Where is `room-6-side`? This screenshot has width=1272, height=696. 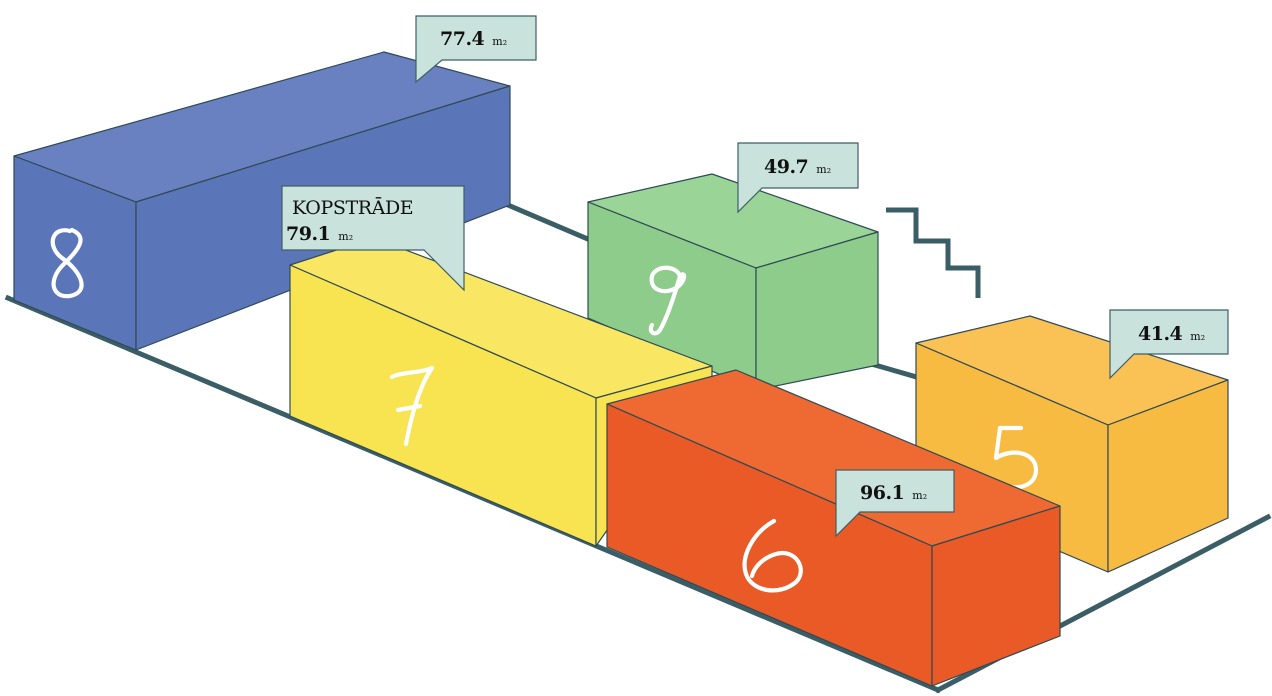
room-6-side is located at coordinates (996, 596).